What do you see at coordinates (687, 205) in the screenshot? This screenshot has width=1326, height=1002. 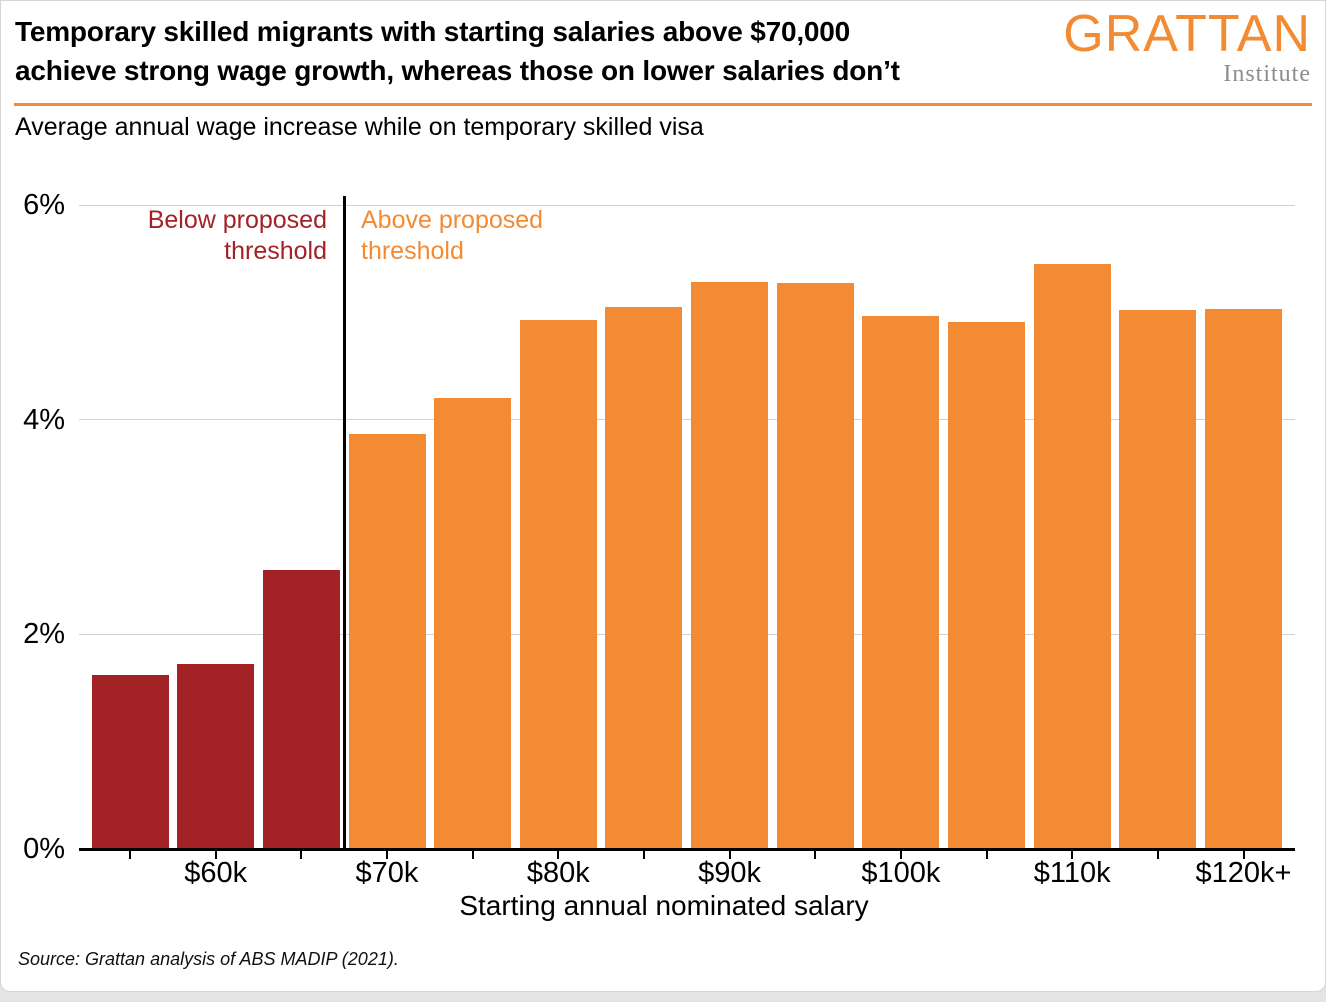 I see `gridline-6%` at bounding box center [687, 205].